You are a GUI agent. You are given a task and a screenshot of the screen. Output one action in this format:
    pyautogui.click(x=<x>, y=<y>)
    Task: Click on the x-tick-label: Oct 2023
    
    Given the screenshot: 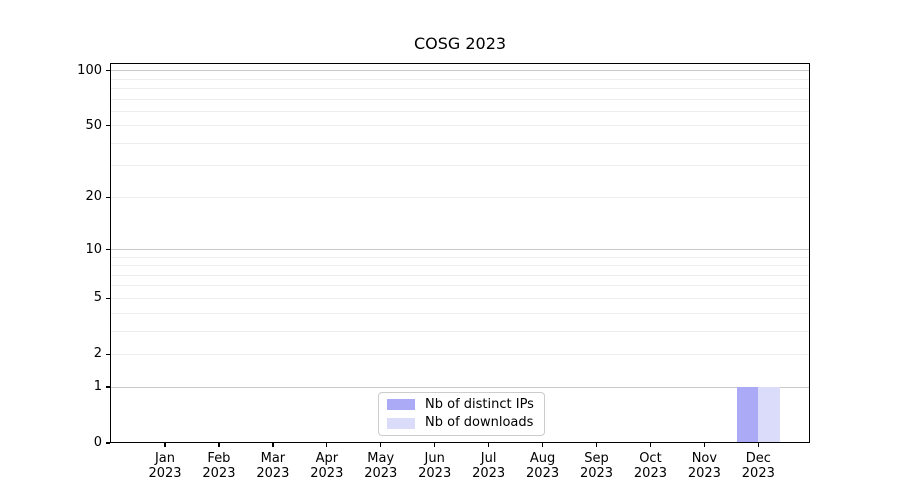 What is the action you would take?
    pyautogui.click(x=650, y=466)
    